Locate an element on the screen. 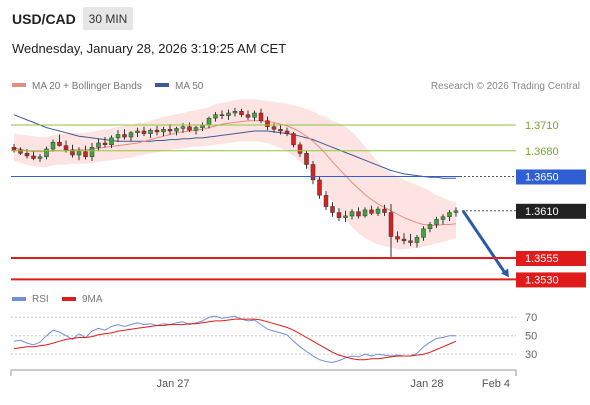  symbol-title: USD/CAD is located at coordinates (44, 19).